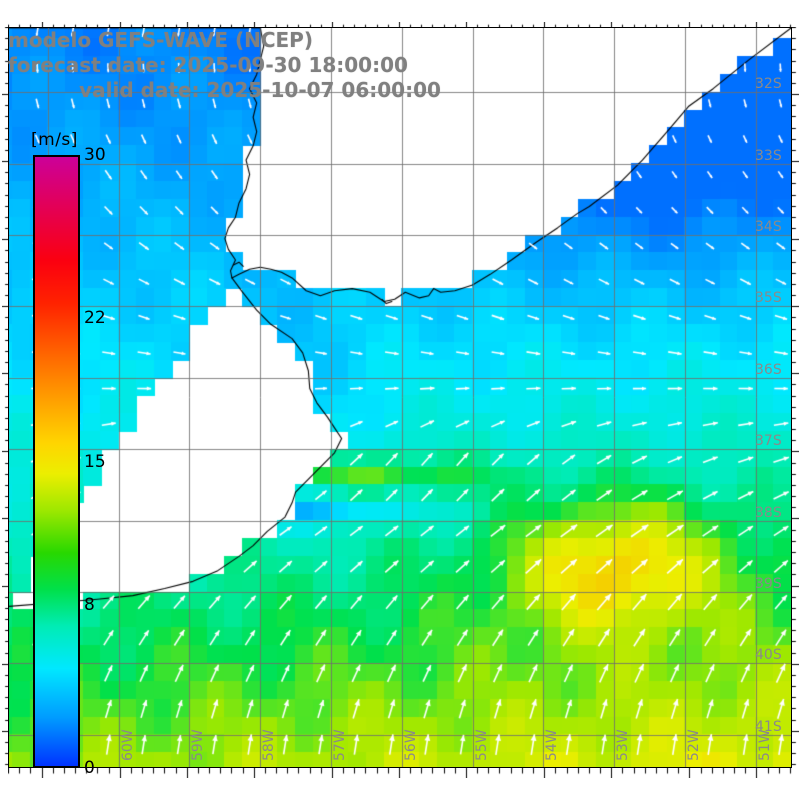 Image resolution: width=800 pixels, height=800 pixels. I want to click on colorbar-tick-15: 15, so click(95, 461).